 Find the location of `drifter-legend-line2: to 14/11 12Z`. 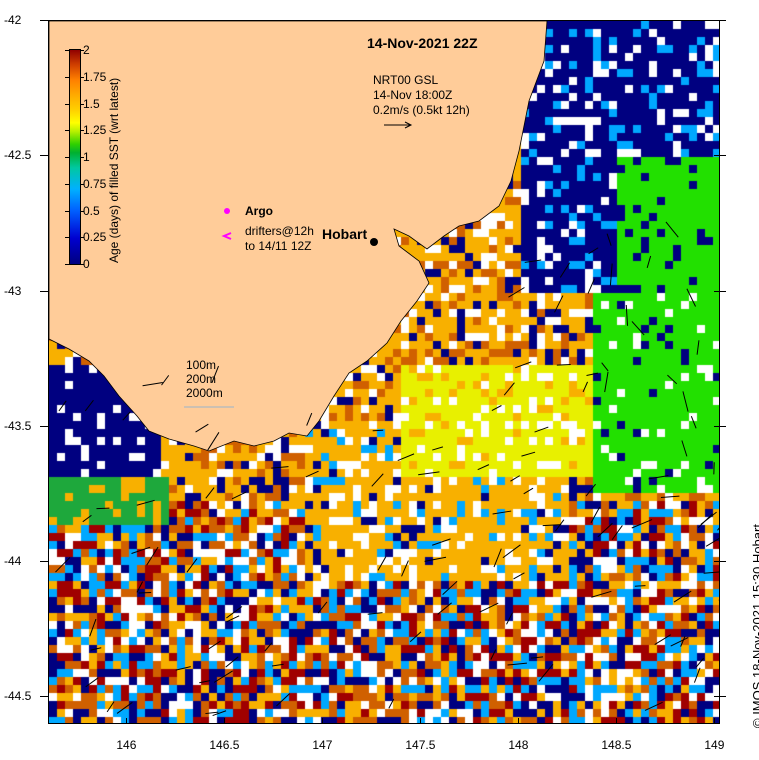

drifter-legend-line2: to 14/11 12Z is located at coordinates (278, 246).